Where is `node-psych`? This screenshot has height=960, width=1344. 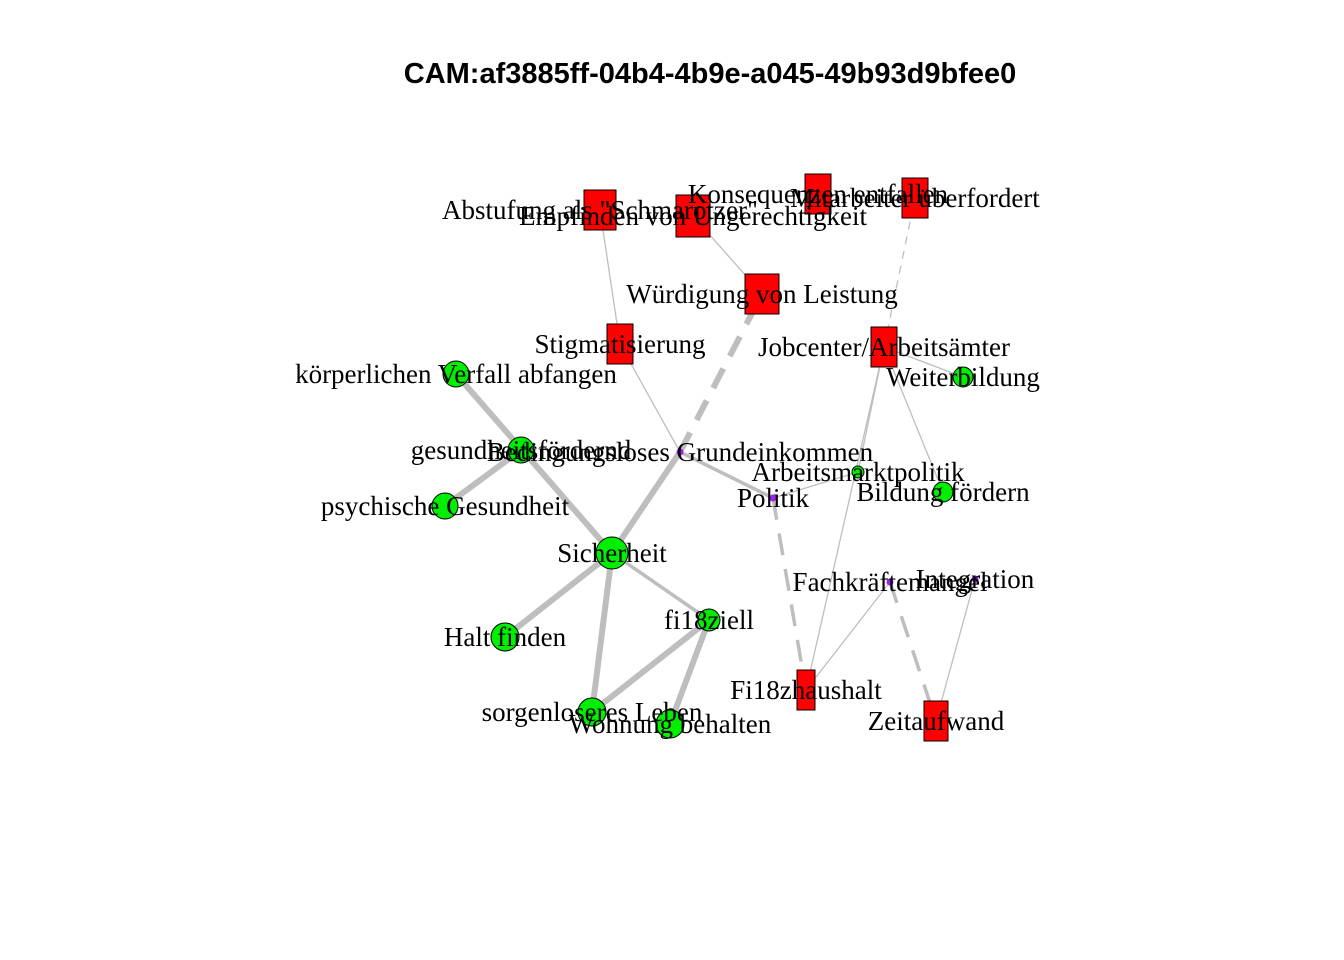 node-psych is located at coordinates (445, 506).